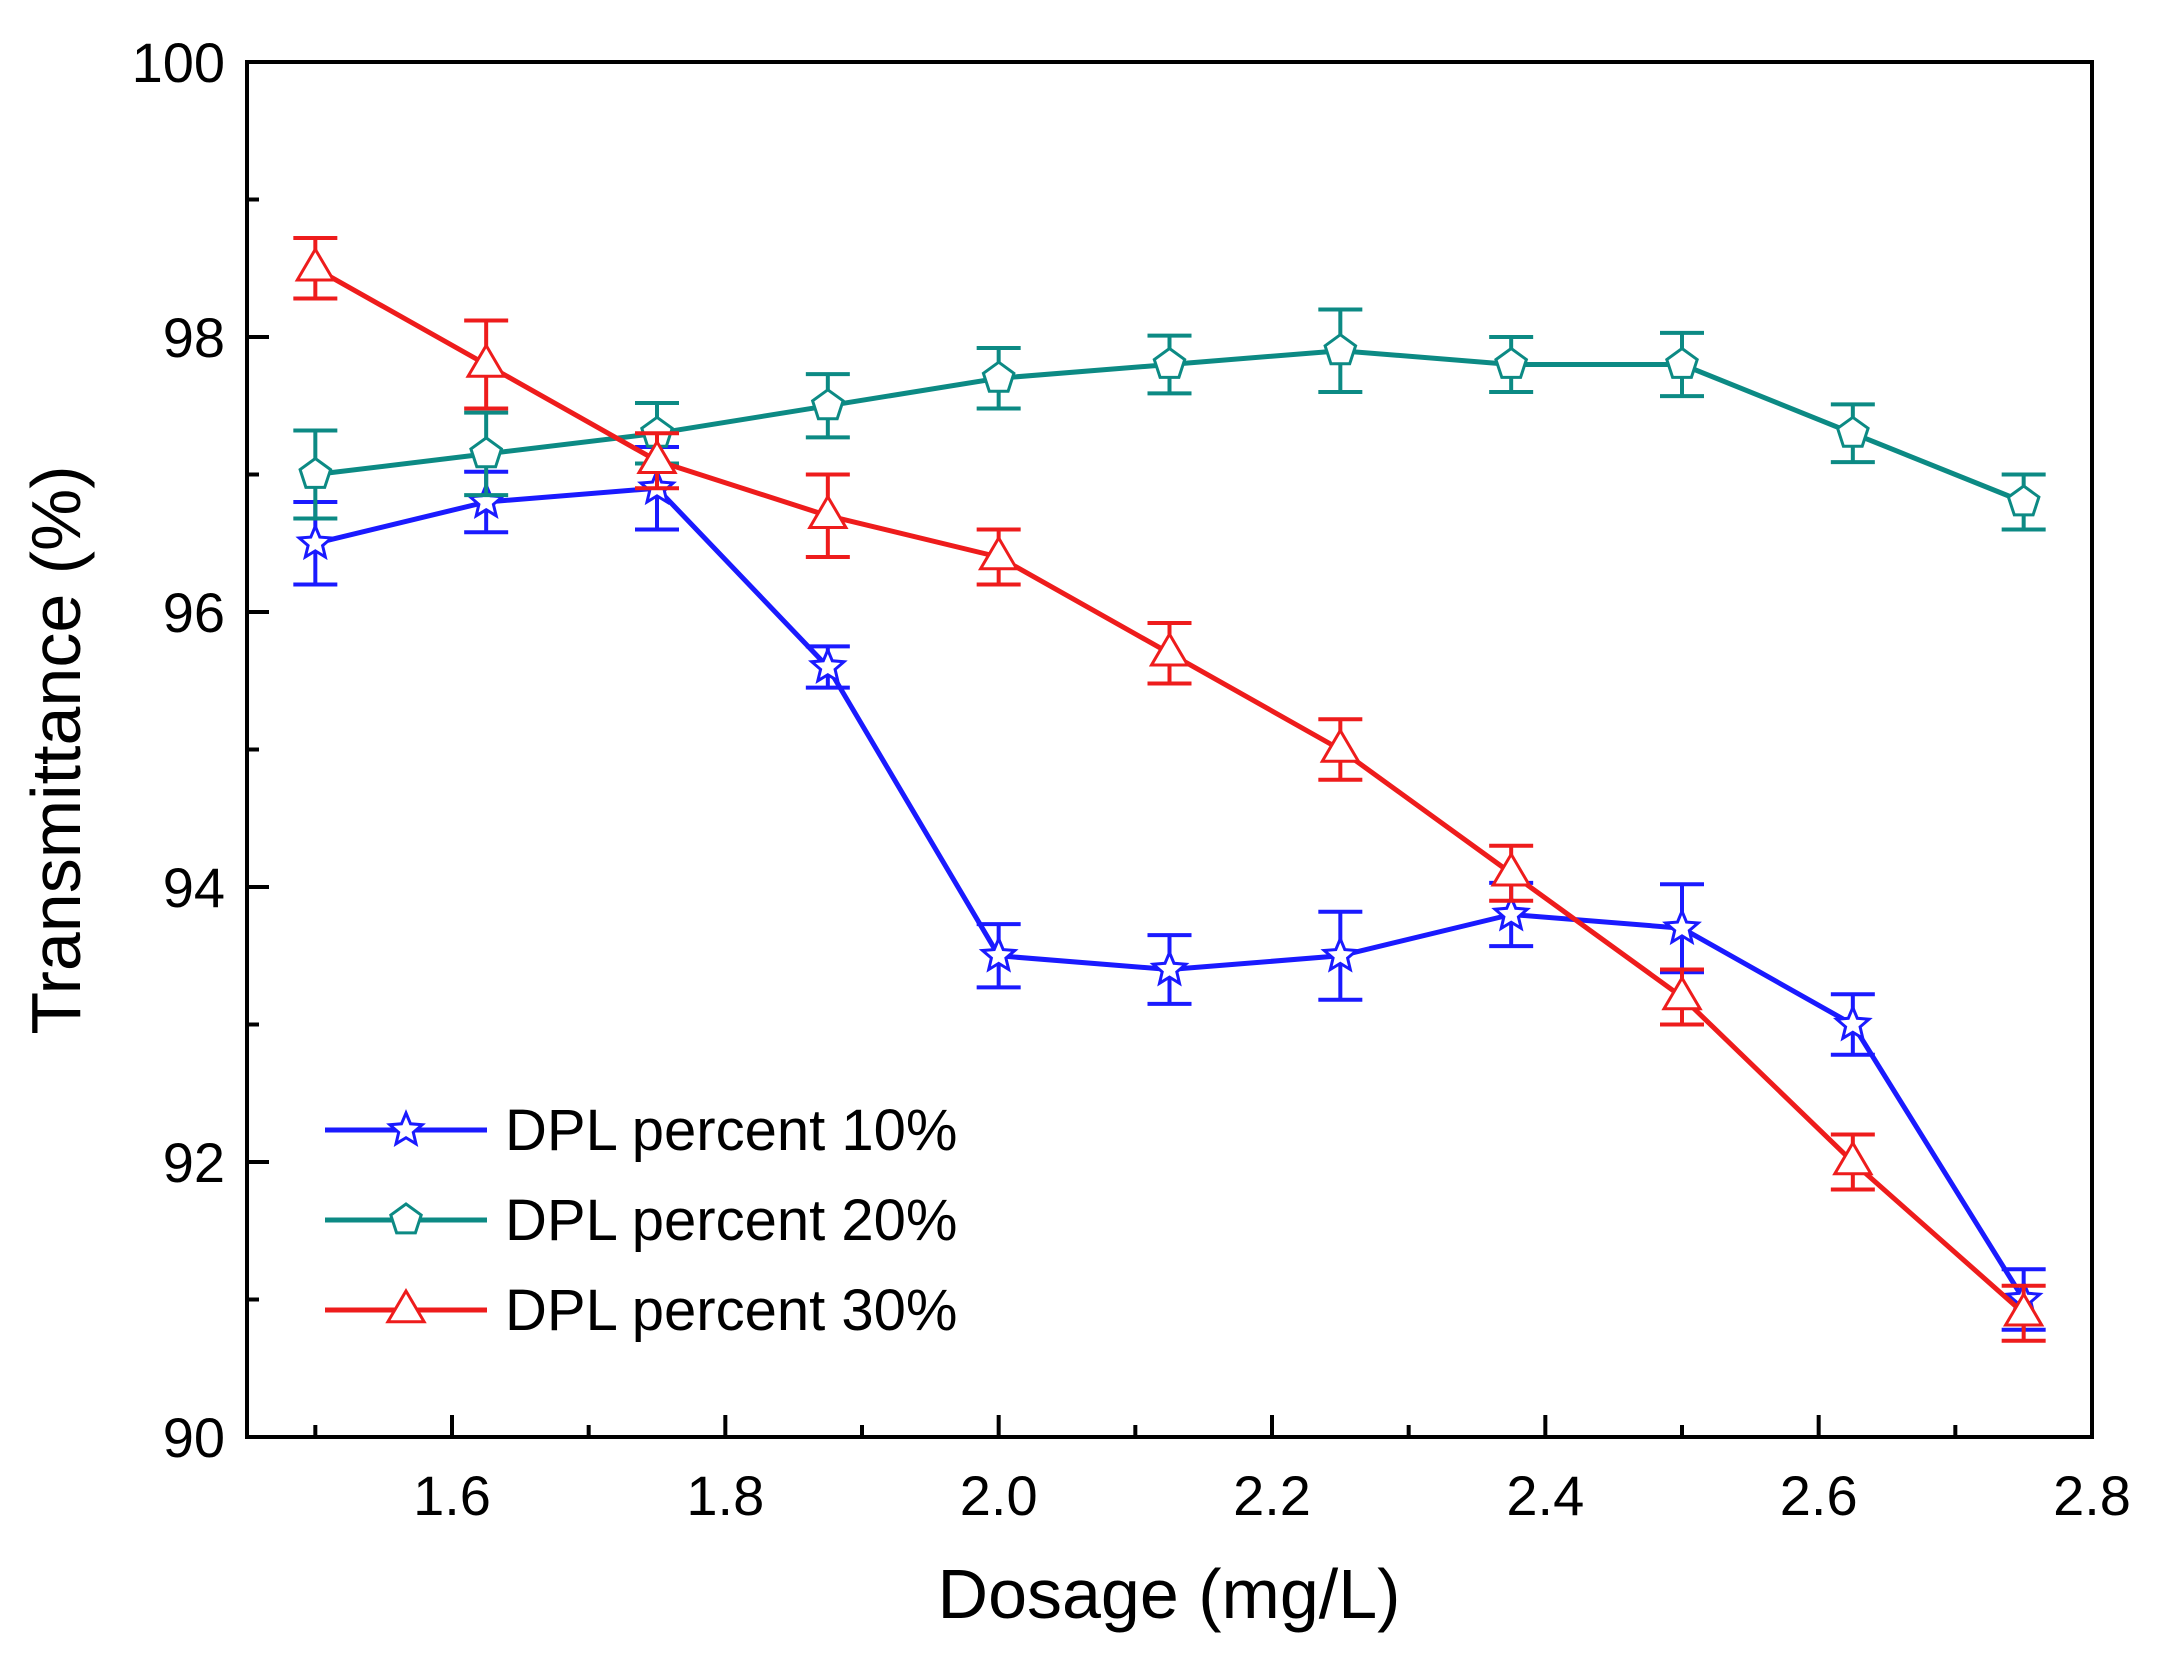  Describe the element at coordinates (406, 1306) in the screenshot. I see `legend-marker-triangle` at that location.